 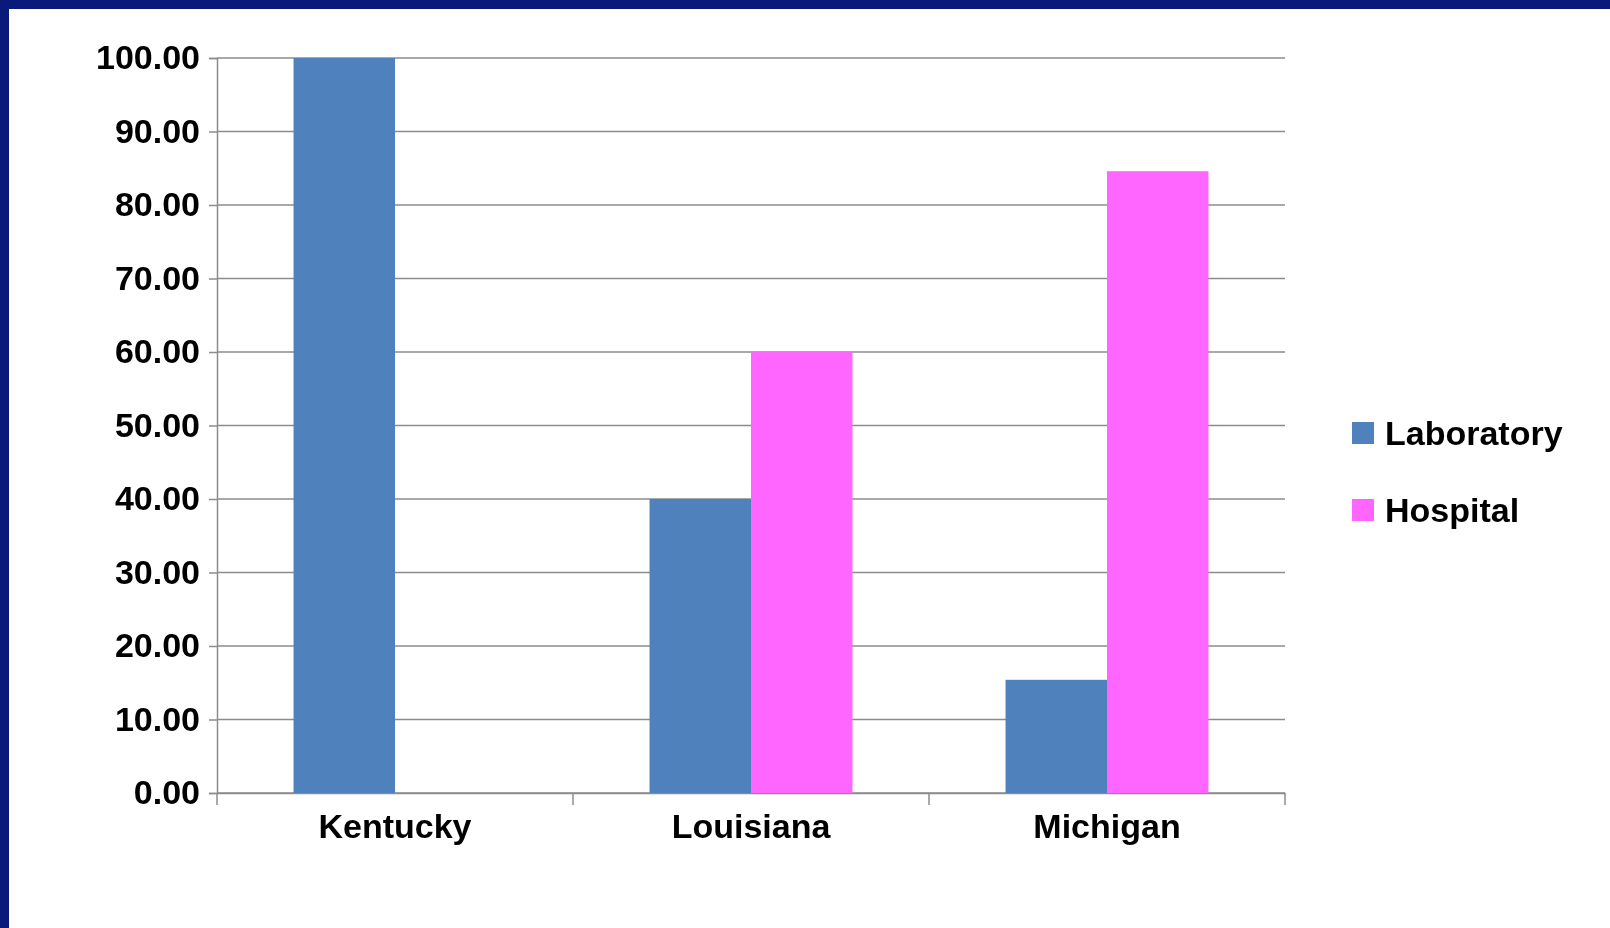 I want to click on x-tick-label: Michigan, so click(x=1107, y=826).